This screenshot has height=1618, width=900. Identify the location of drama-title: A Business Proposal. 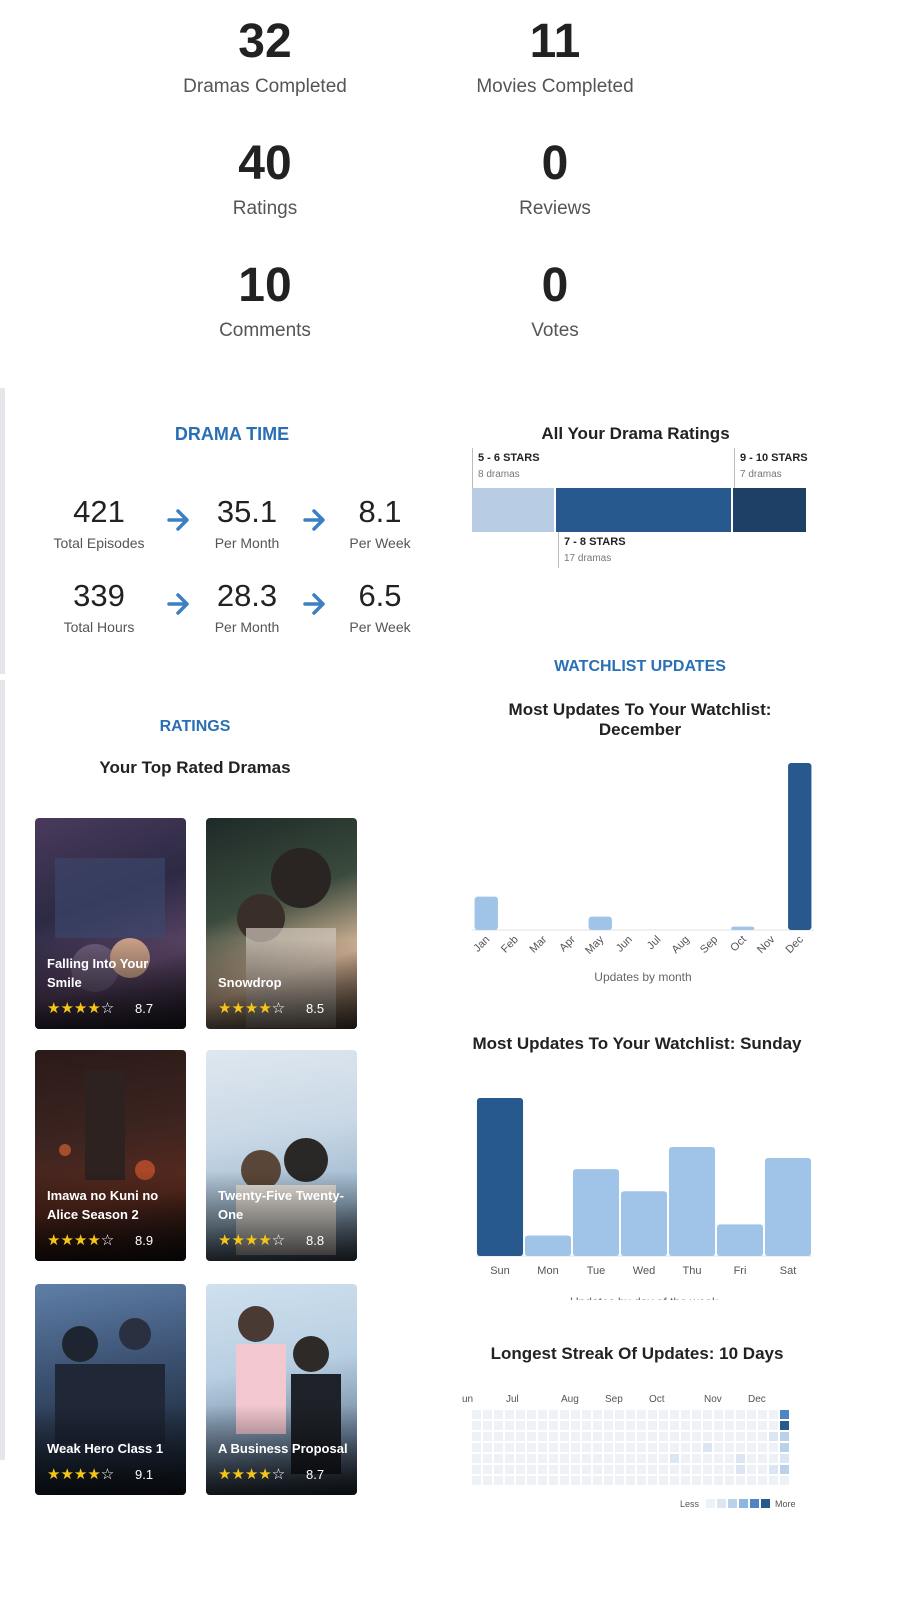
(283, 1449).